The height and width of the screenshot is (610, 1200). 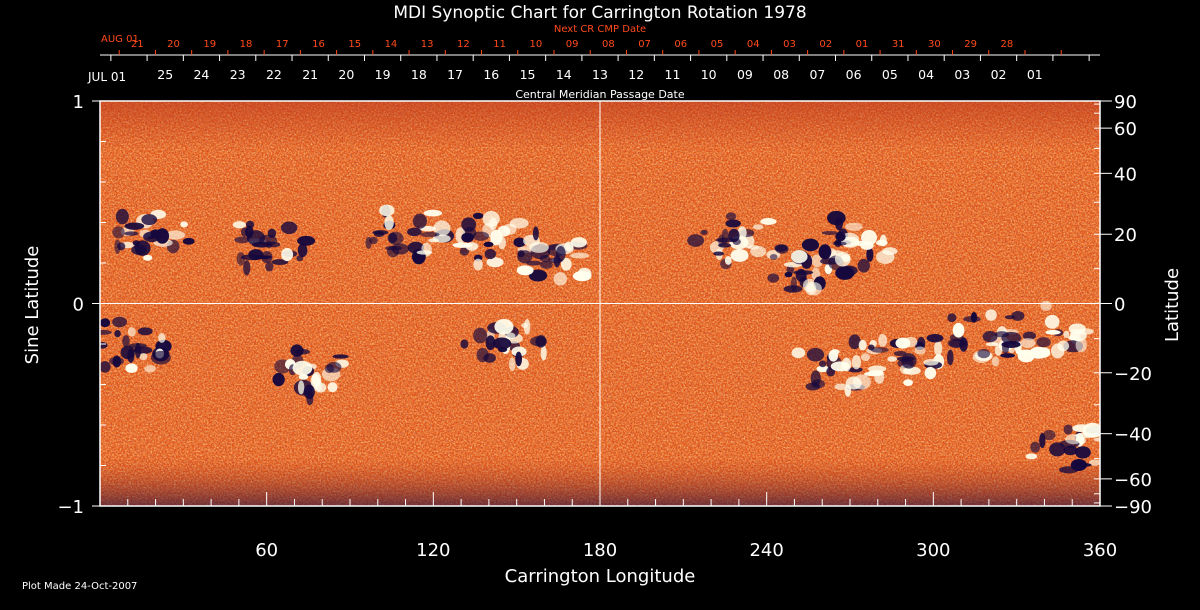 I want to click on next-cr-date-label: 15, so click(x=354, y=44).